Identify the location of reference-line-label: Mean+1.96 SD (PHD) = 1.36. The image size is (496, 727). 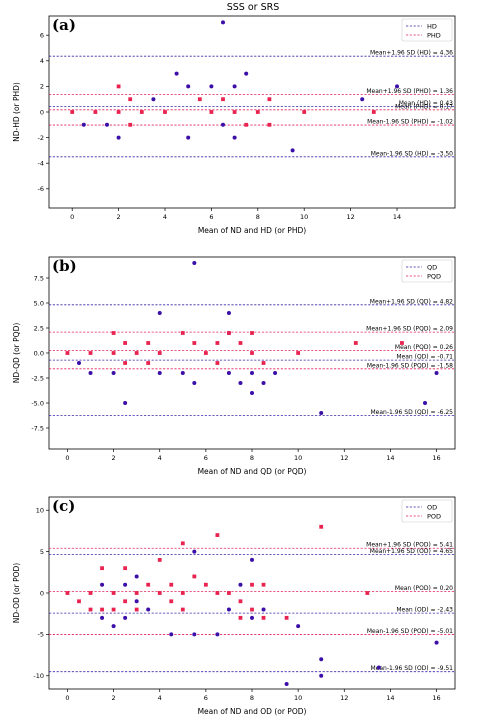
(409, 91).